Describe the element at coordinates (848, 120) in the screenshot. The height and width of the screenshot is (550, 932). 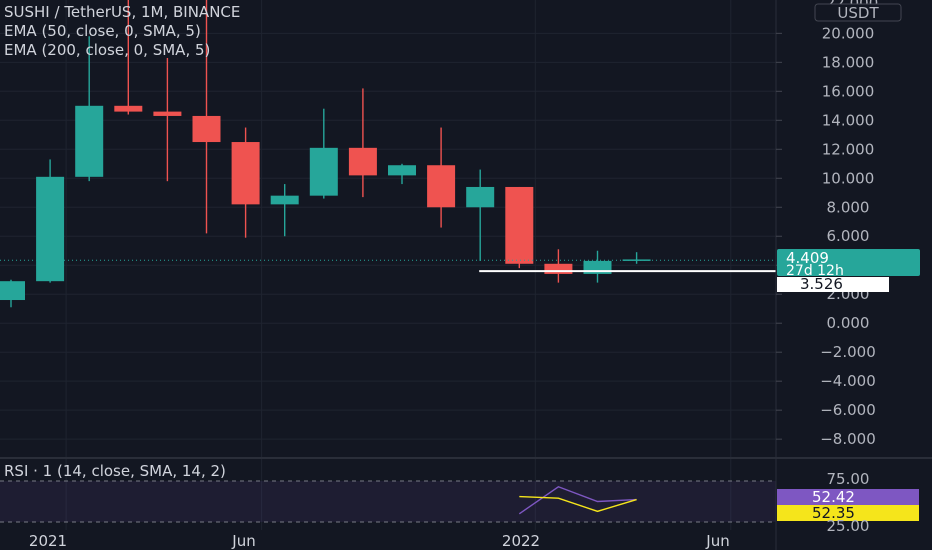
I see `price-tick-label: 14.000` at that location.